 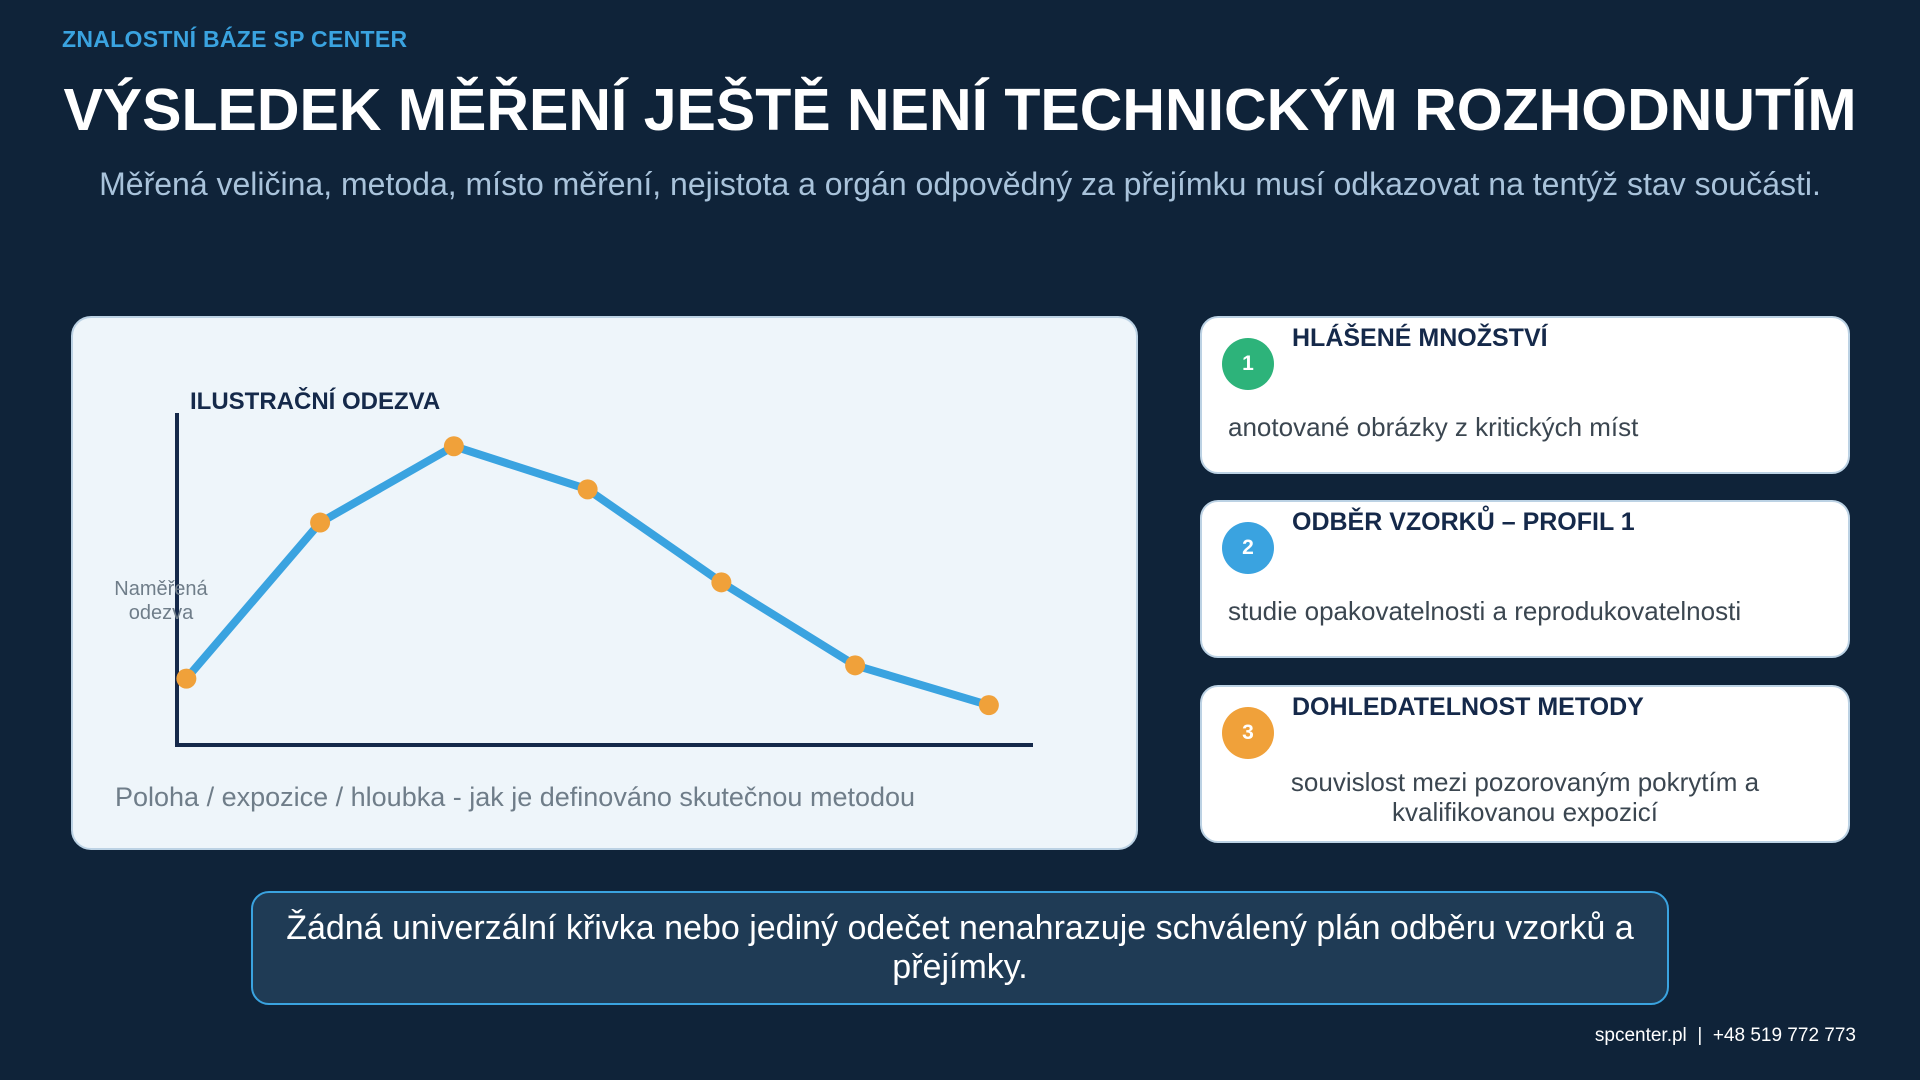 What do you see at coordinates (1463, 522) in the screenshot?
I see `card-title: ODBĚR VZORKŮ – PROFIL 1` at bounding box center [1463, 522].